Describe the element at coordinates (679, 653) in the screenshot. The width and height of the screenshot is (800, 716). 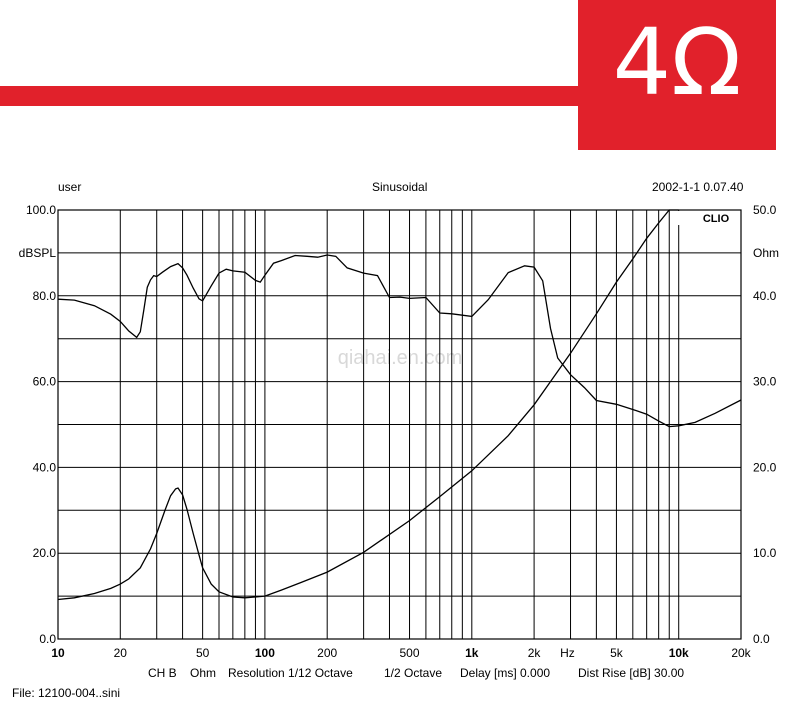
I see `x-tick-label: 10k` at that location.